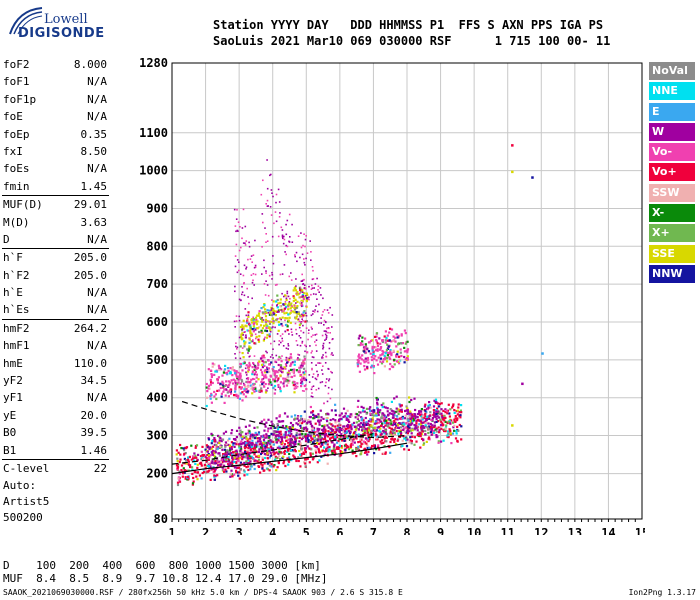 This screenshot has height=600, width=700. I want to click on x-tick-label: 2, so click(205, 530).